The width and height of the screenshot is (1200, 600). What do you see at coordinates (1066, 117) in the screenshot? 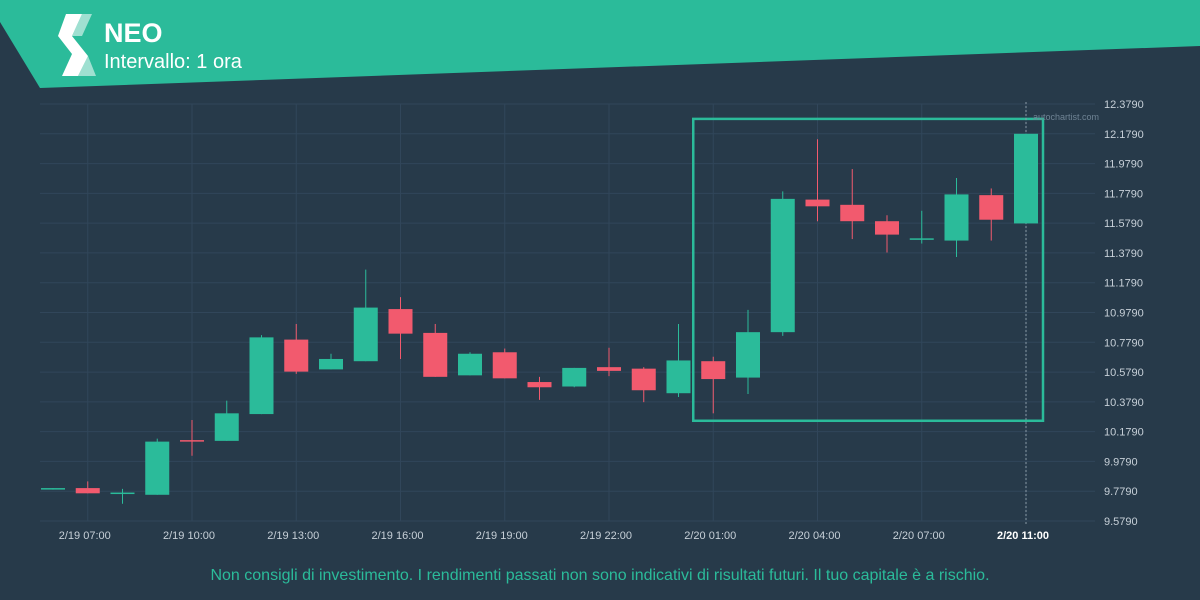
I see `watermark: autochartist.com` at bounding box center [1066, 117].